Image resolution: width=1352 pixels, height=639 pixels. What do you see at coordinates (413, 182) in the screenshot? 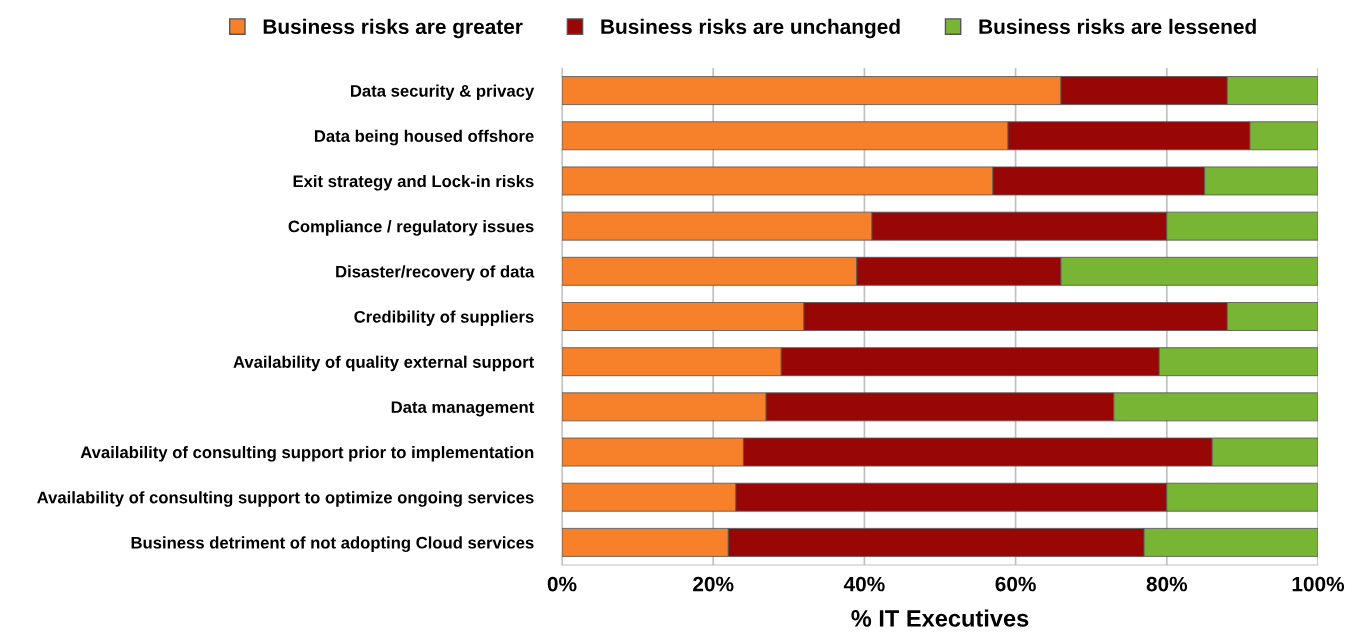
I see `y-tick-label: Exit strategy and Lock-in risks` at bounding box center [413, 182].